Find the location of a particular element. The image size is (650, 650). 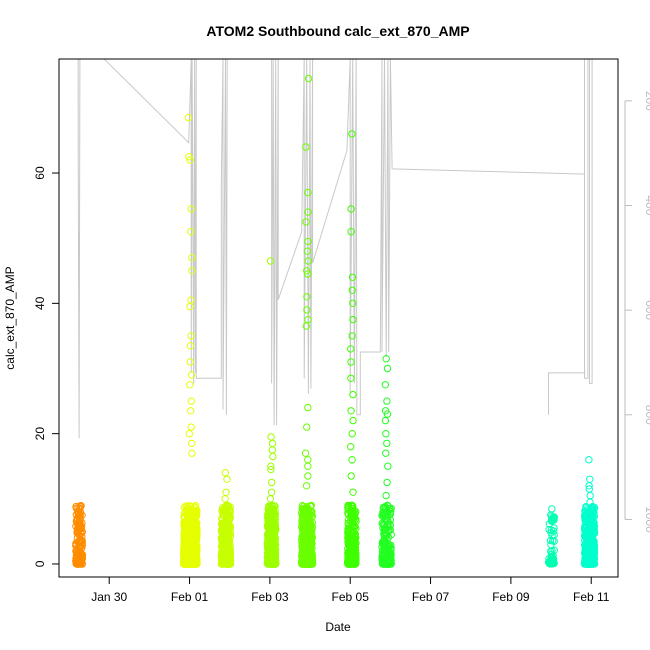

x-tick-label: Jan 30 is located at coordinates (109, 597).